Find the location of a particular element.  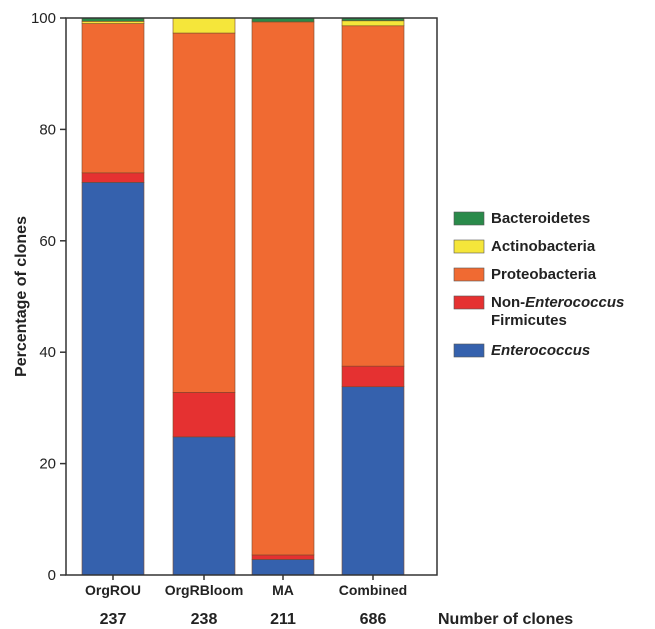

y-tick-label: 20 is located at coordinates (47, 464).